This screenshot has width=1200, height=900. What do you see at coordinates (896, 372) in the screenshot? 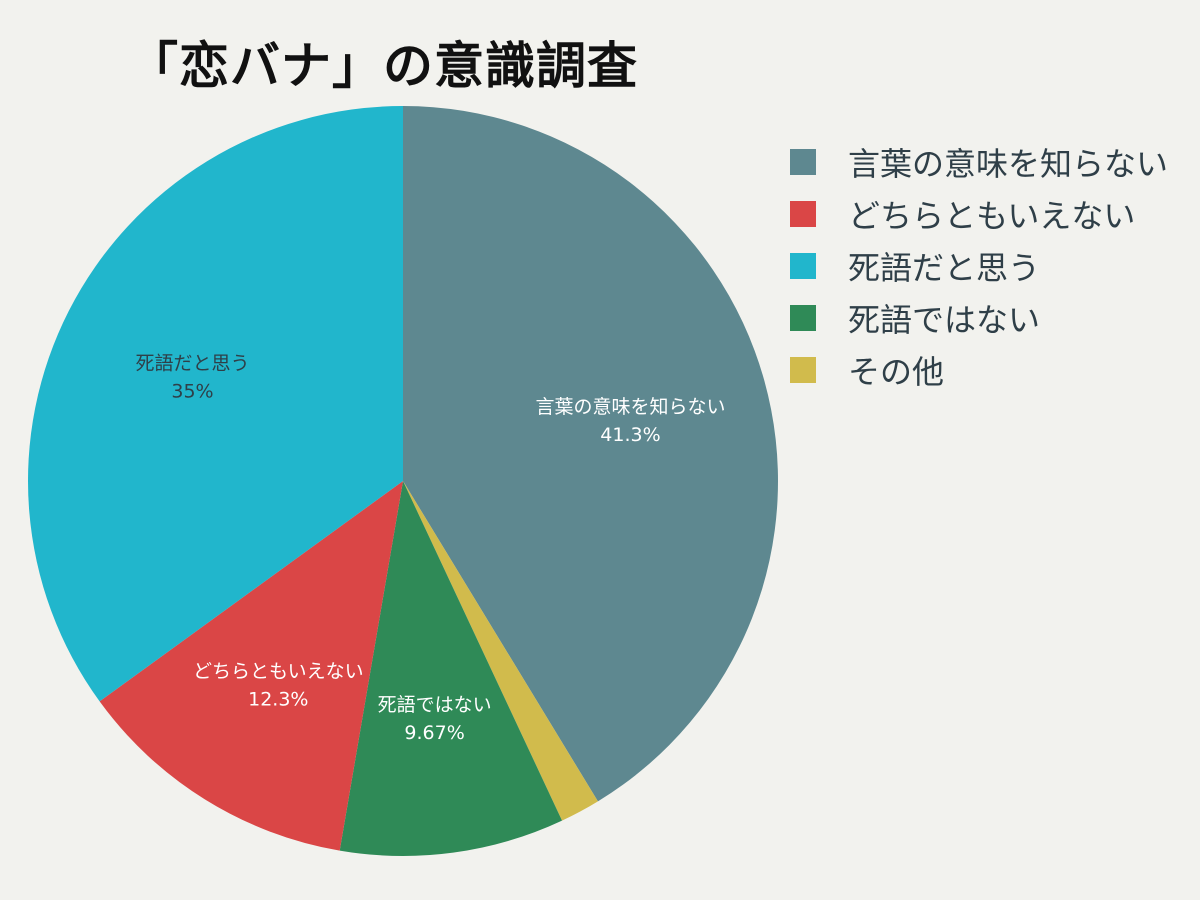
I see `legend-label: その他` at bounding box center [896, 372].